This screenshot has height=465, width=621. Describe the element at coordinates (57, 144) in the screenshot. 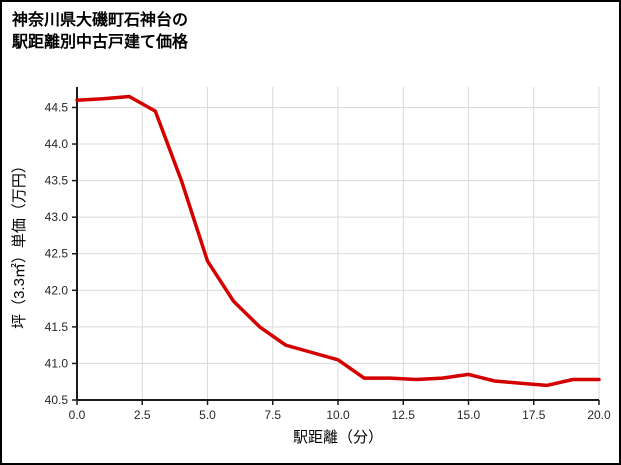

I see `y-tick-label: 44.0` at that location.